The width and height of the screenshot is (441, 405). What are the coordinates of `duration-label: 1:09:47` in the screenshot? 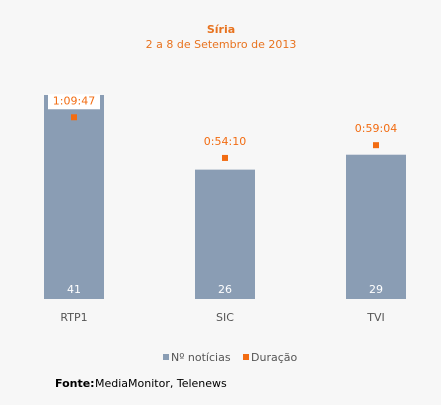 It's located at (74, 100).